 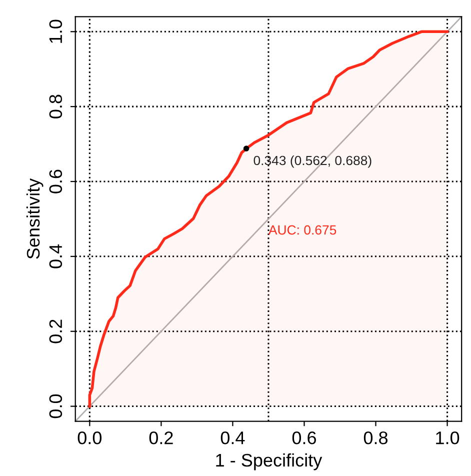 I want to click on y-tick-label: 0.8, so click(x=55, y=106).